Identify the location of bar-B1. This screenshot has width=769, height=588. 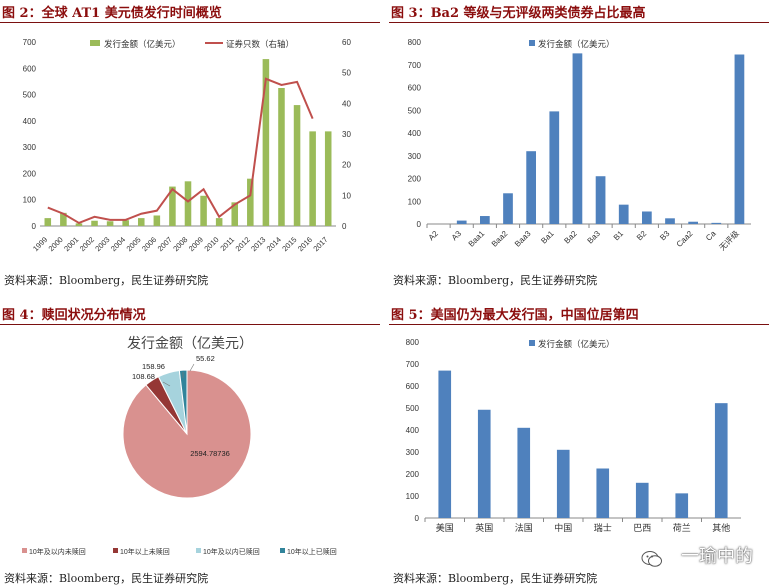
(623, 214).